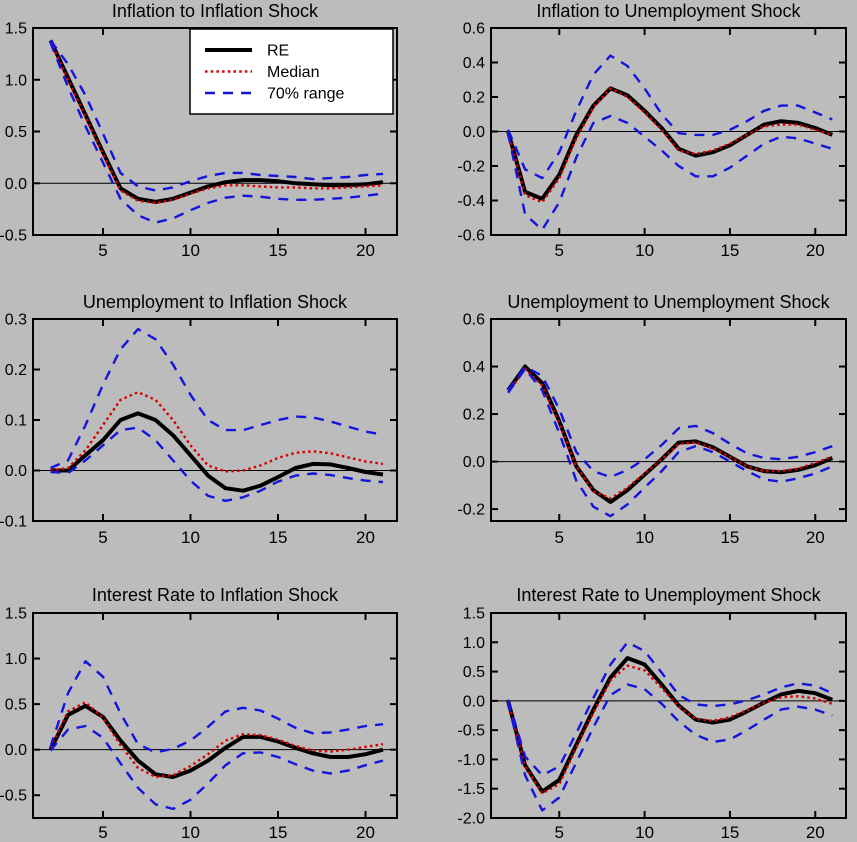 The height and width of the screenshot is (842, 857). I want to click on chart-title: Inflation to Unemployment Shock, so click(668, 11).